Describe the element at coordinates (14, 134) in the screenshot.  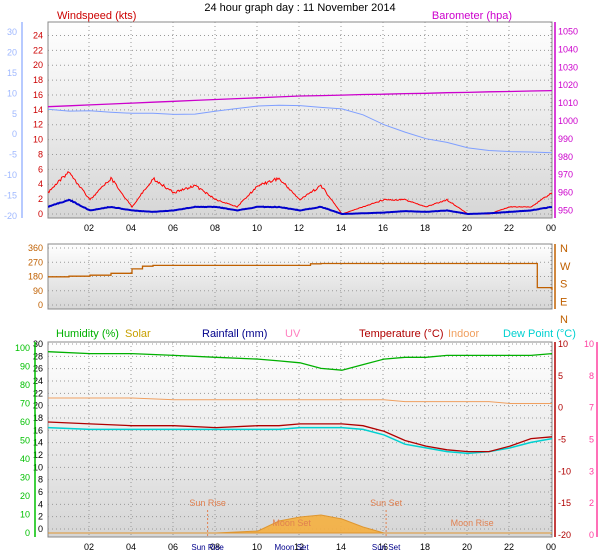
I see `temp-left-y-tick: 0` at that location.